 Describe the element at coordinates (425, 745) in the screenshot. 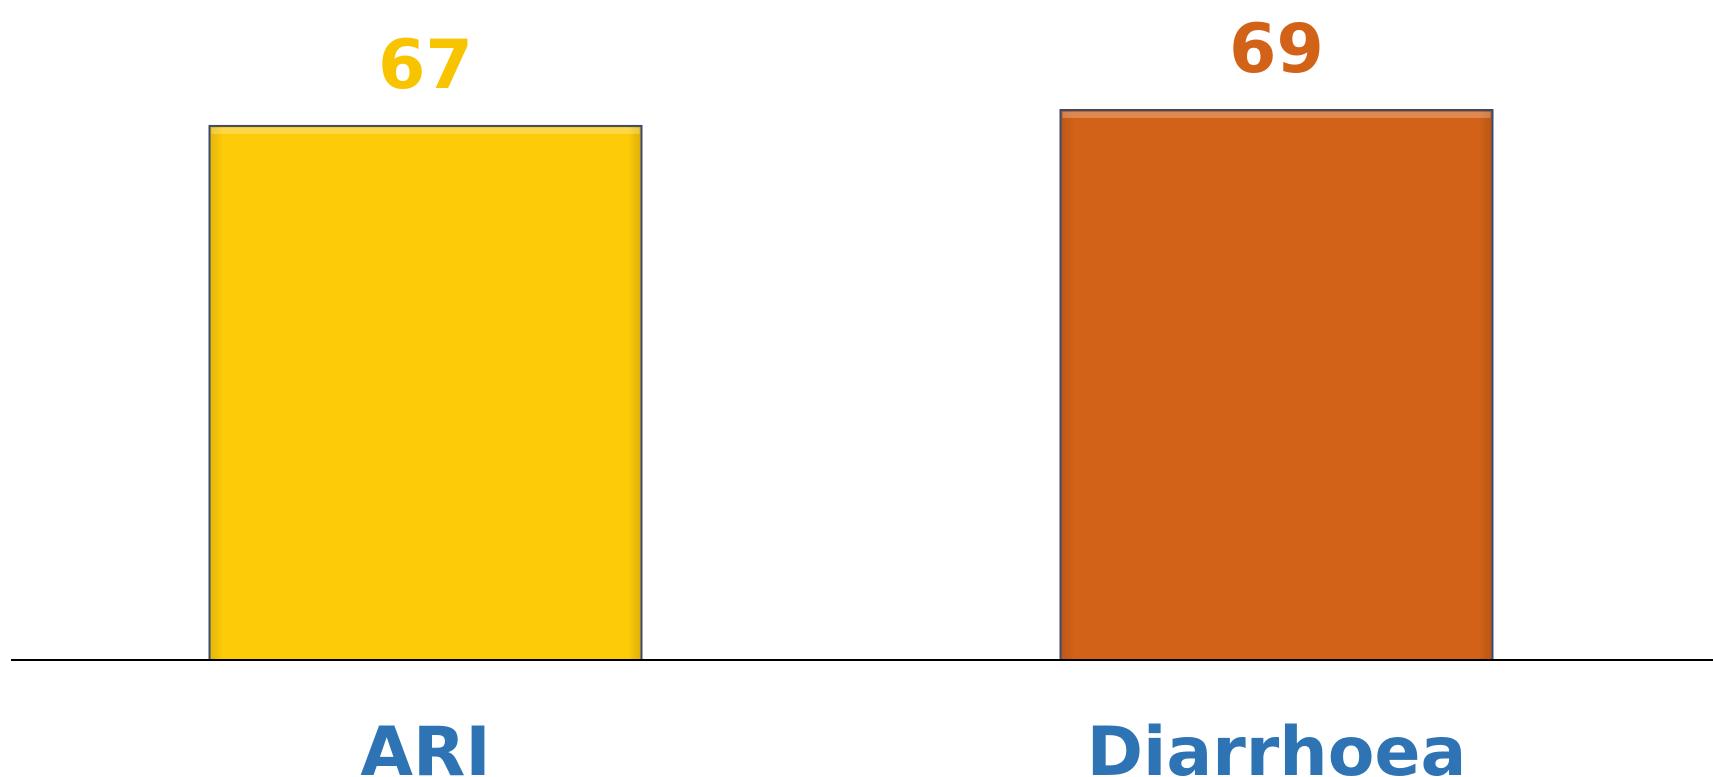

I see `category-label-ari: ARI` at that location.